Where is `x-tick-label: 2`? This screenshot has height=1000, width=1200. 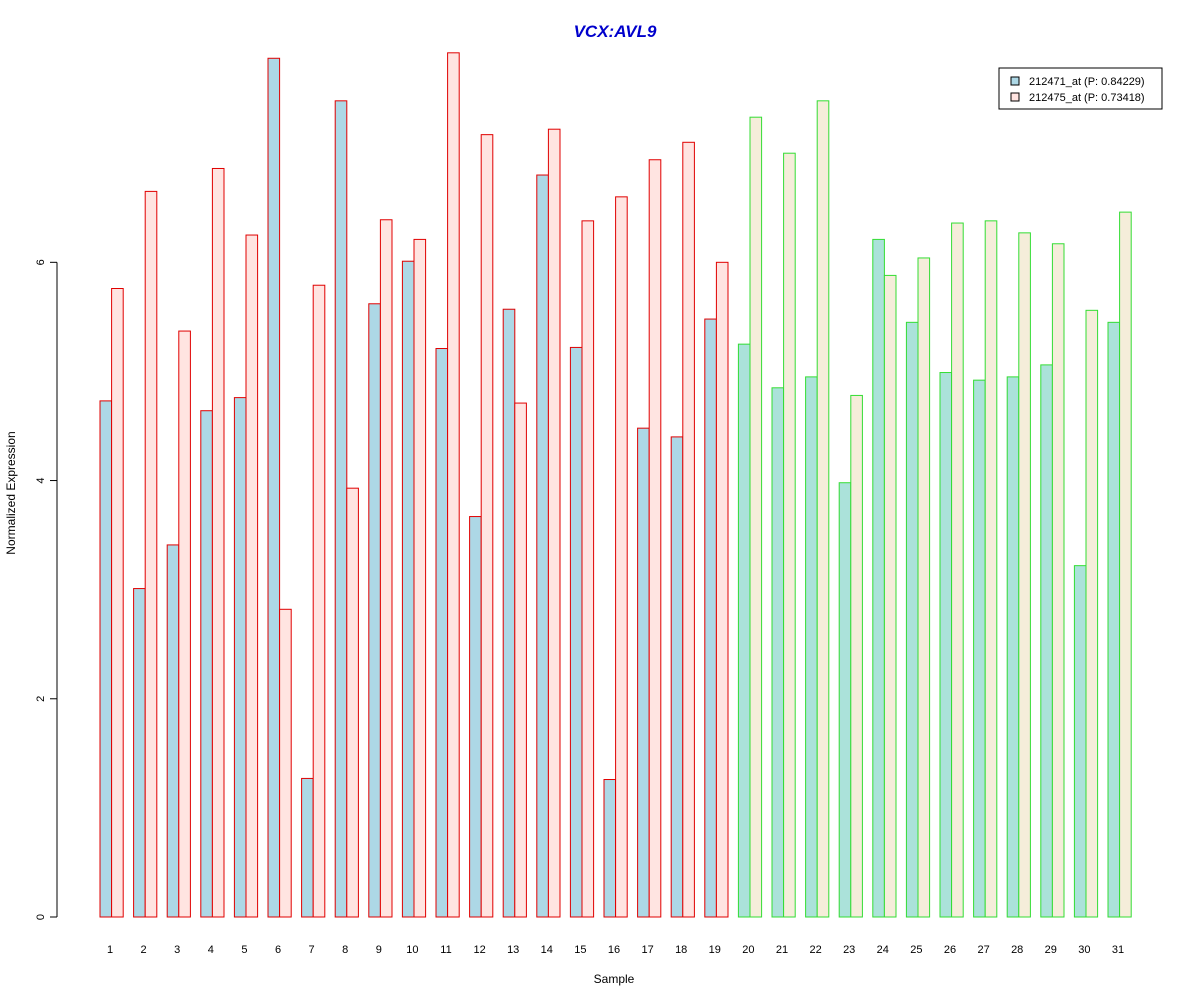 x-tick-label: 2 is located at coordinates (144, 950).